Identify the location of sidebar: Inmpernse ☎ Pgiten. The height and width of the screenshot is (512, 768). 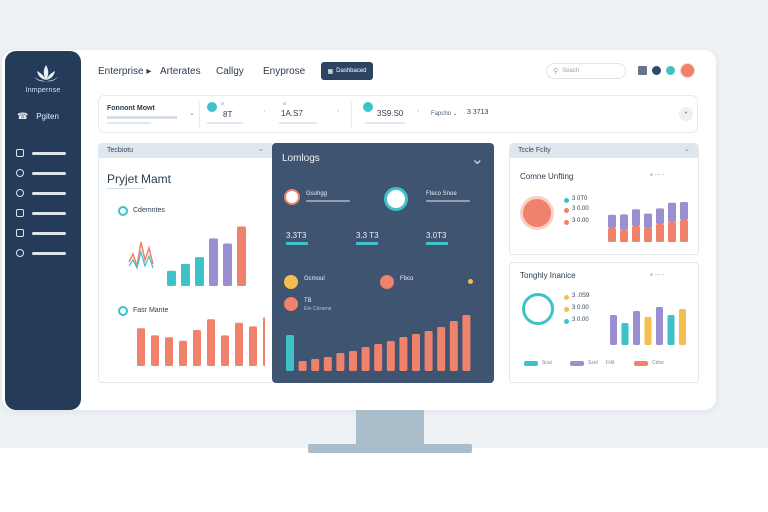
(43, 230).